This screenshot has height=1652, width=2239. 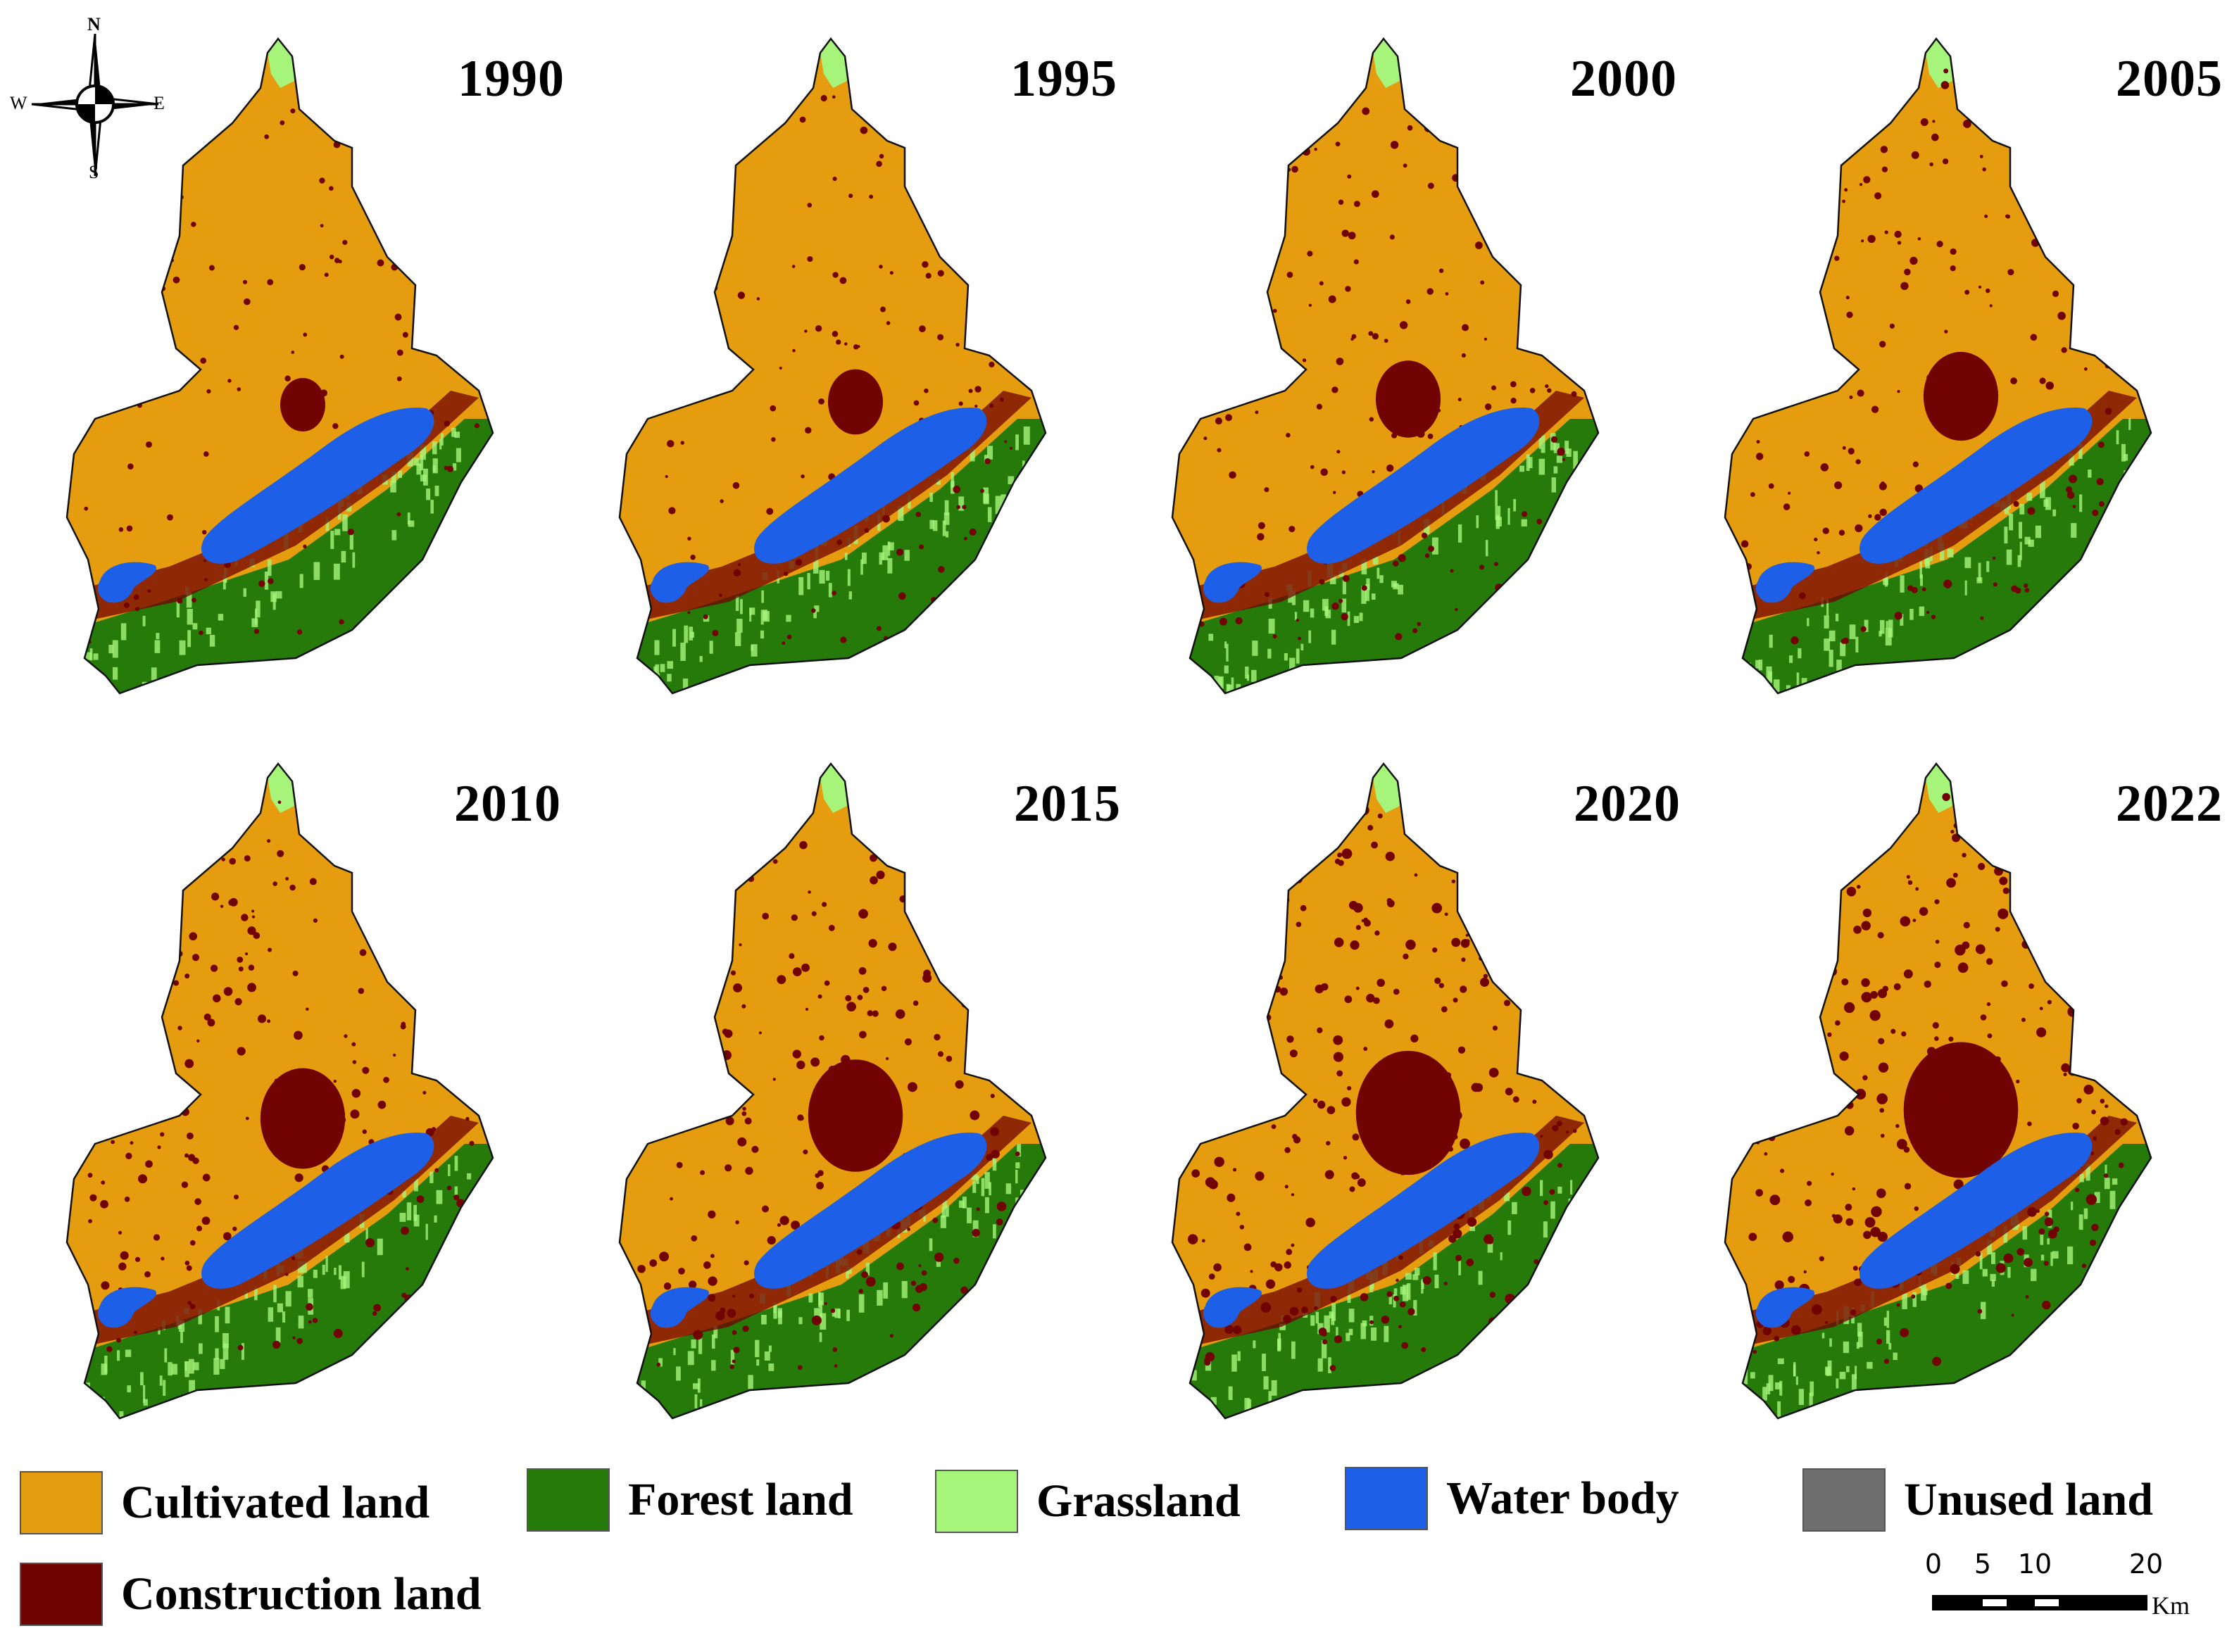 I want to click on year-label-2020: 2020, so click(x=1628, y=804).